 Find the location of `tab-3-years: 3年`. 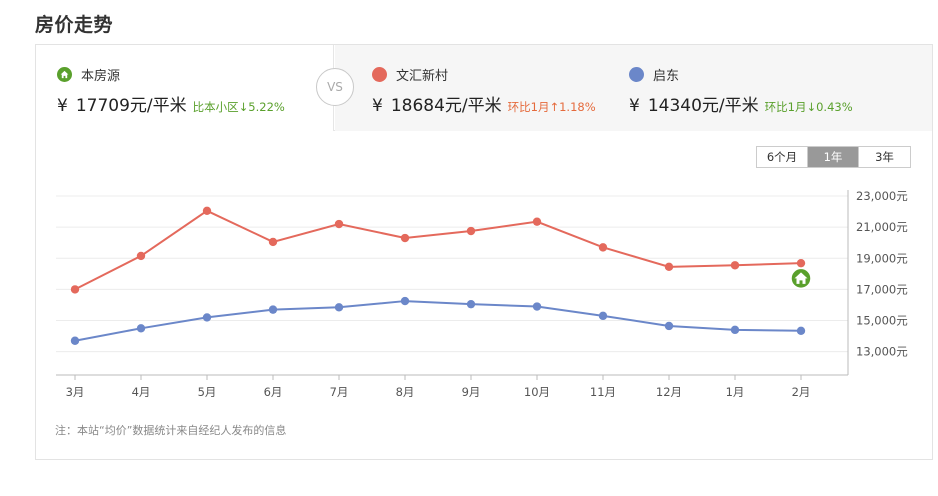

tab-3-years: 3年 is located at coordinates (884, 157).